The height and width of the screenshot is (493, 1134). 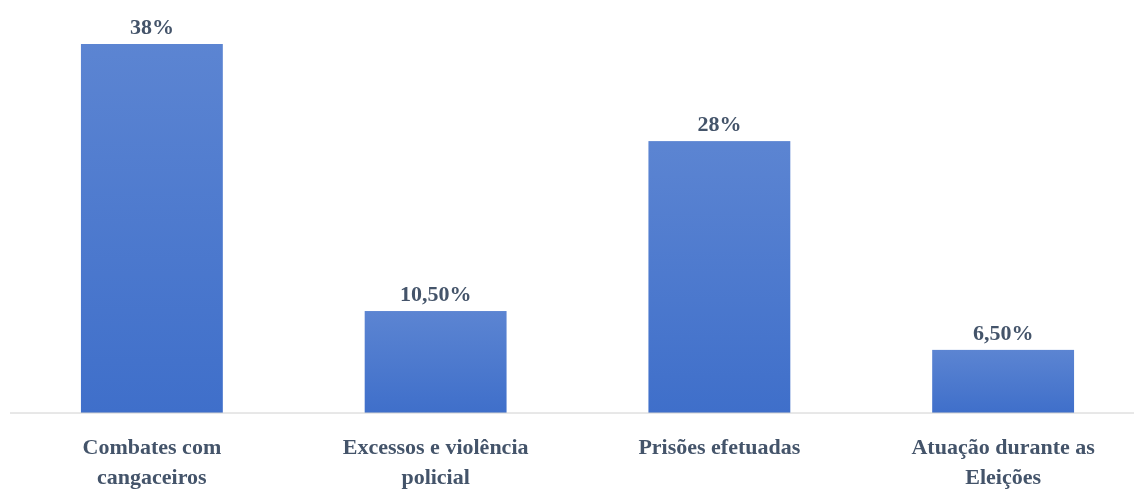 What do you see at coordinates (719, 446) in the screenshot?
I see `x-tick-label: Prisões efetuadas` at bounding box center [719, 446].